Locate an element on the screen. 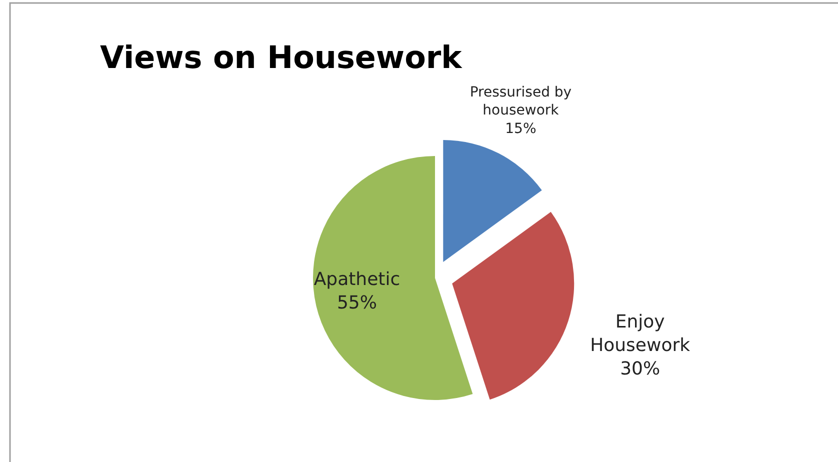  data-label: 30% is located at coordinates (640, 369).